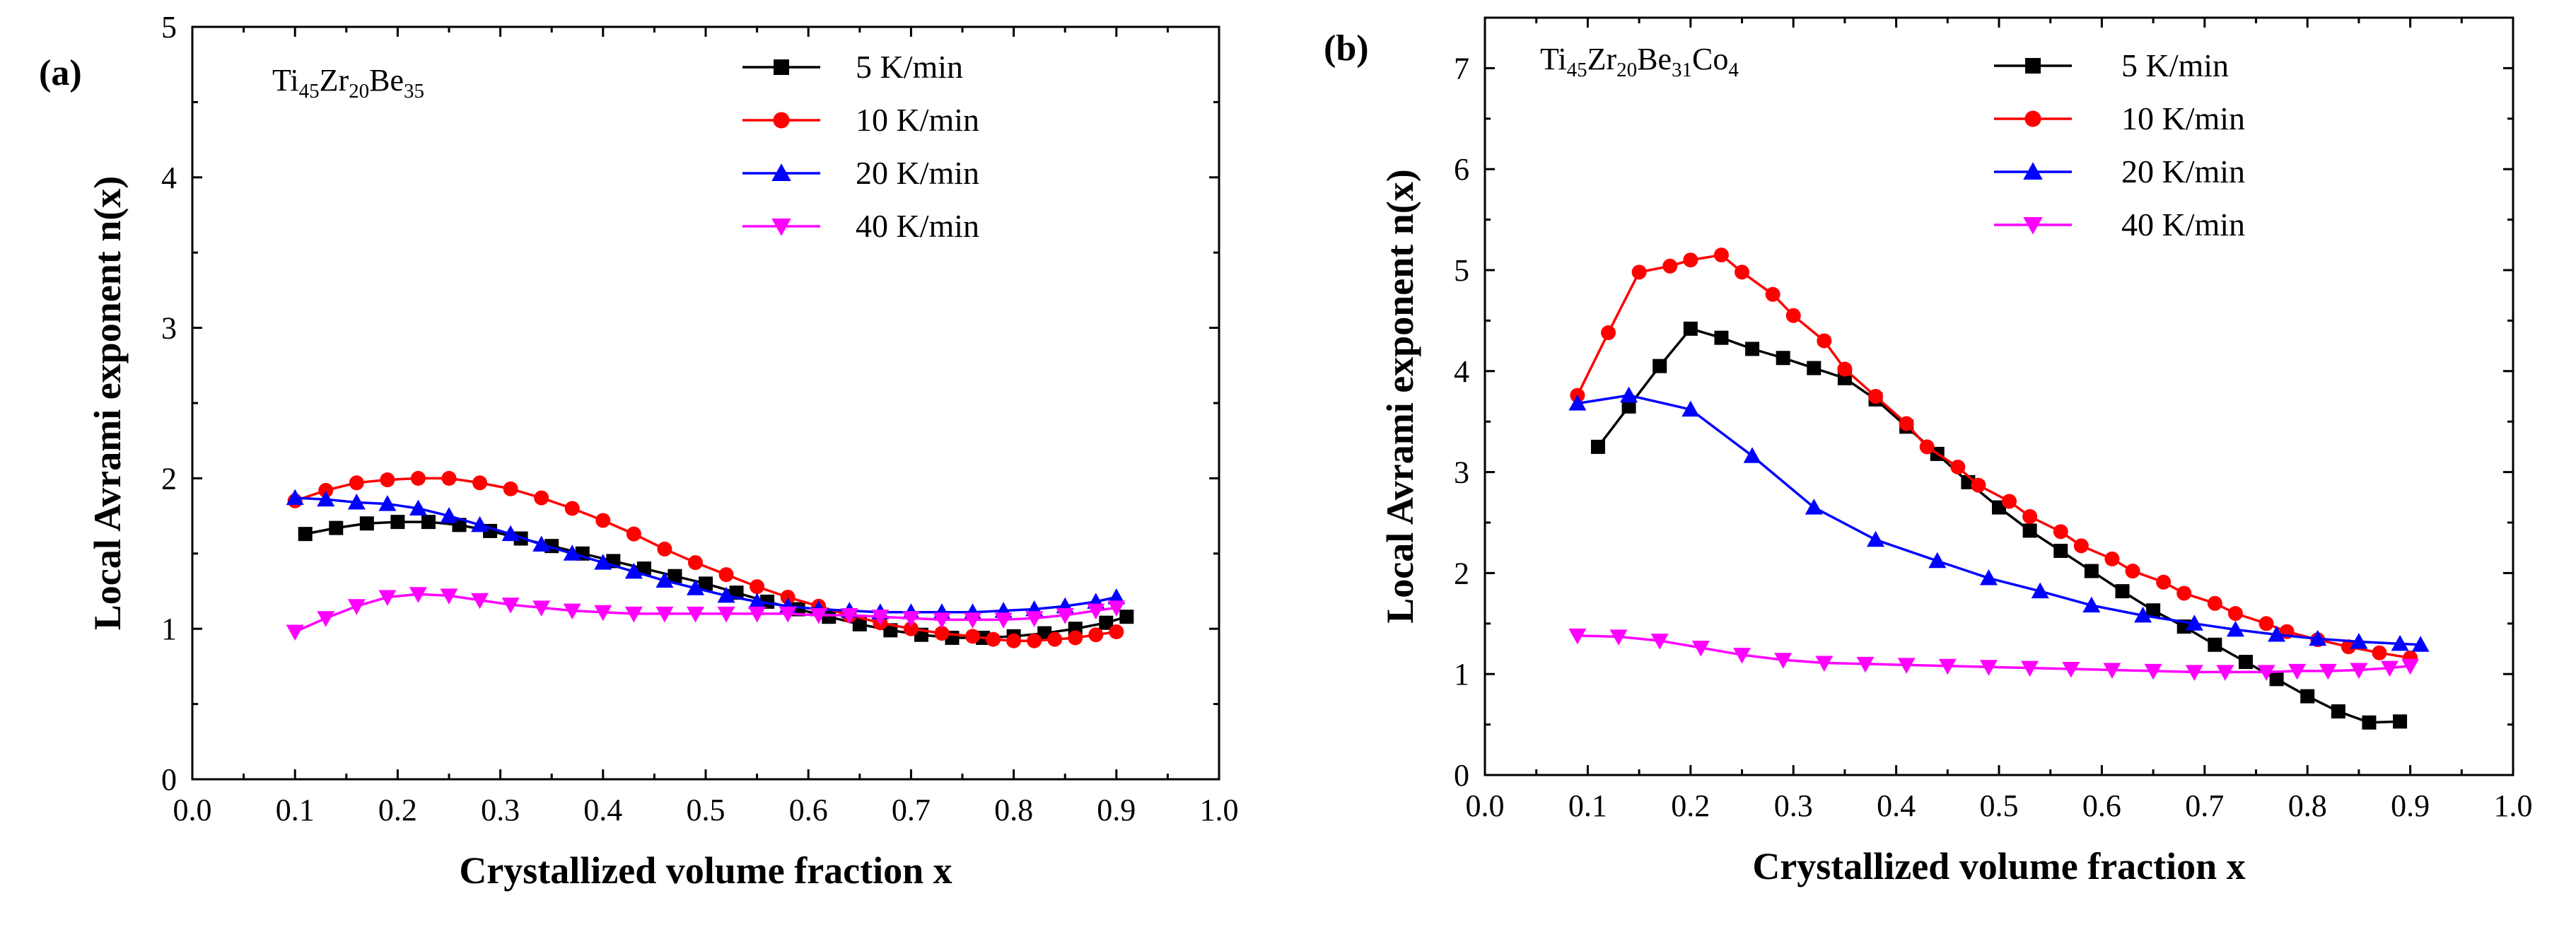  I want to click on panel-a-panel-label: (a), so click(60, 73).